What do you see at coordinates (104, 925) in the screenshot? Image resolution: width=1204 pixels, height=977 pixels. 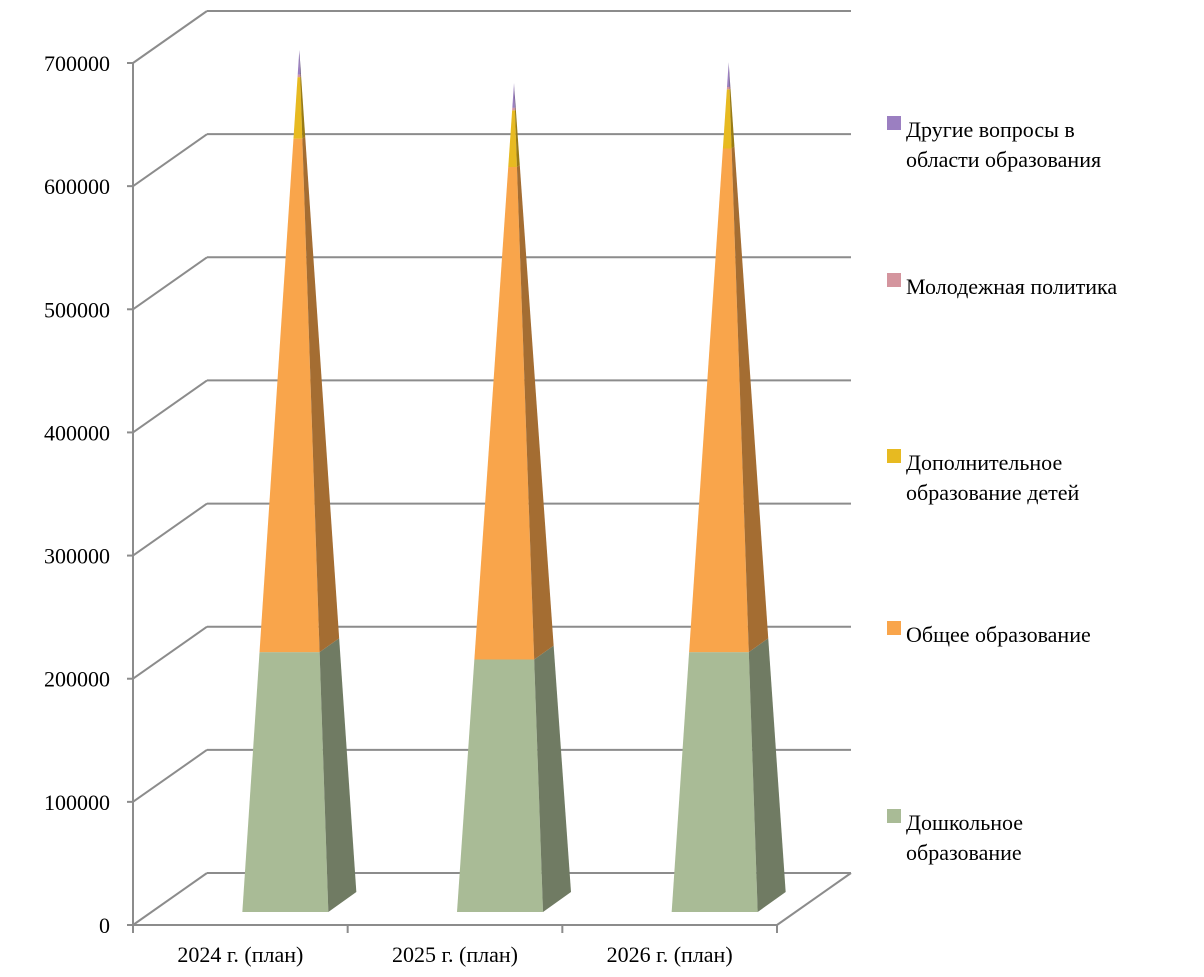 I see `y-tick-label: 0` at bounding box center [104, 925].